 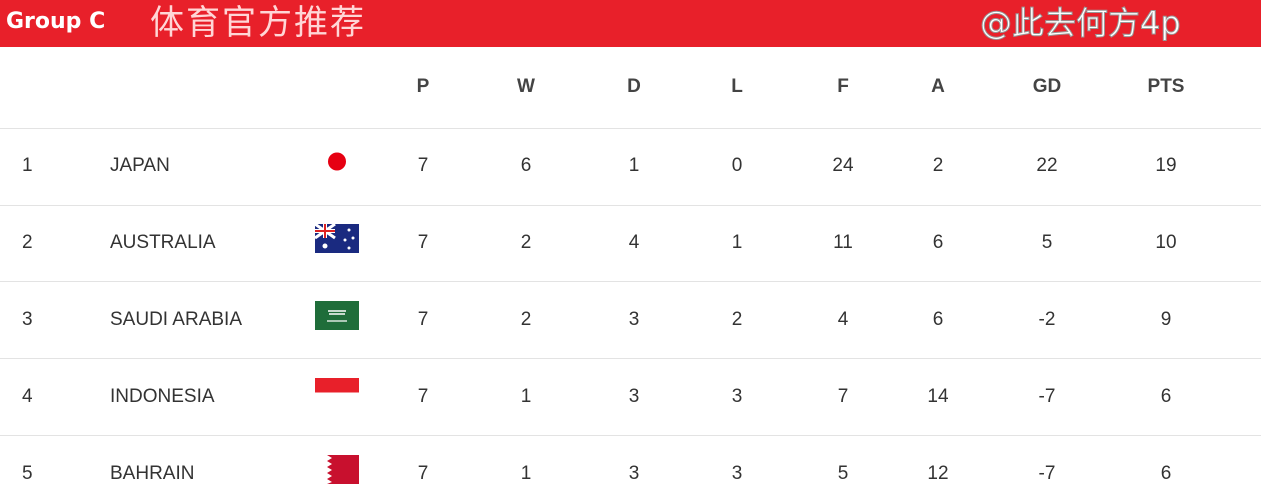 I want to click on stat-a: 2, so click(x=938, y=165).